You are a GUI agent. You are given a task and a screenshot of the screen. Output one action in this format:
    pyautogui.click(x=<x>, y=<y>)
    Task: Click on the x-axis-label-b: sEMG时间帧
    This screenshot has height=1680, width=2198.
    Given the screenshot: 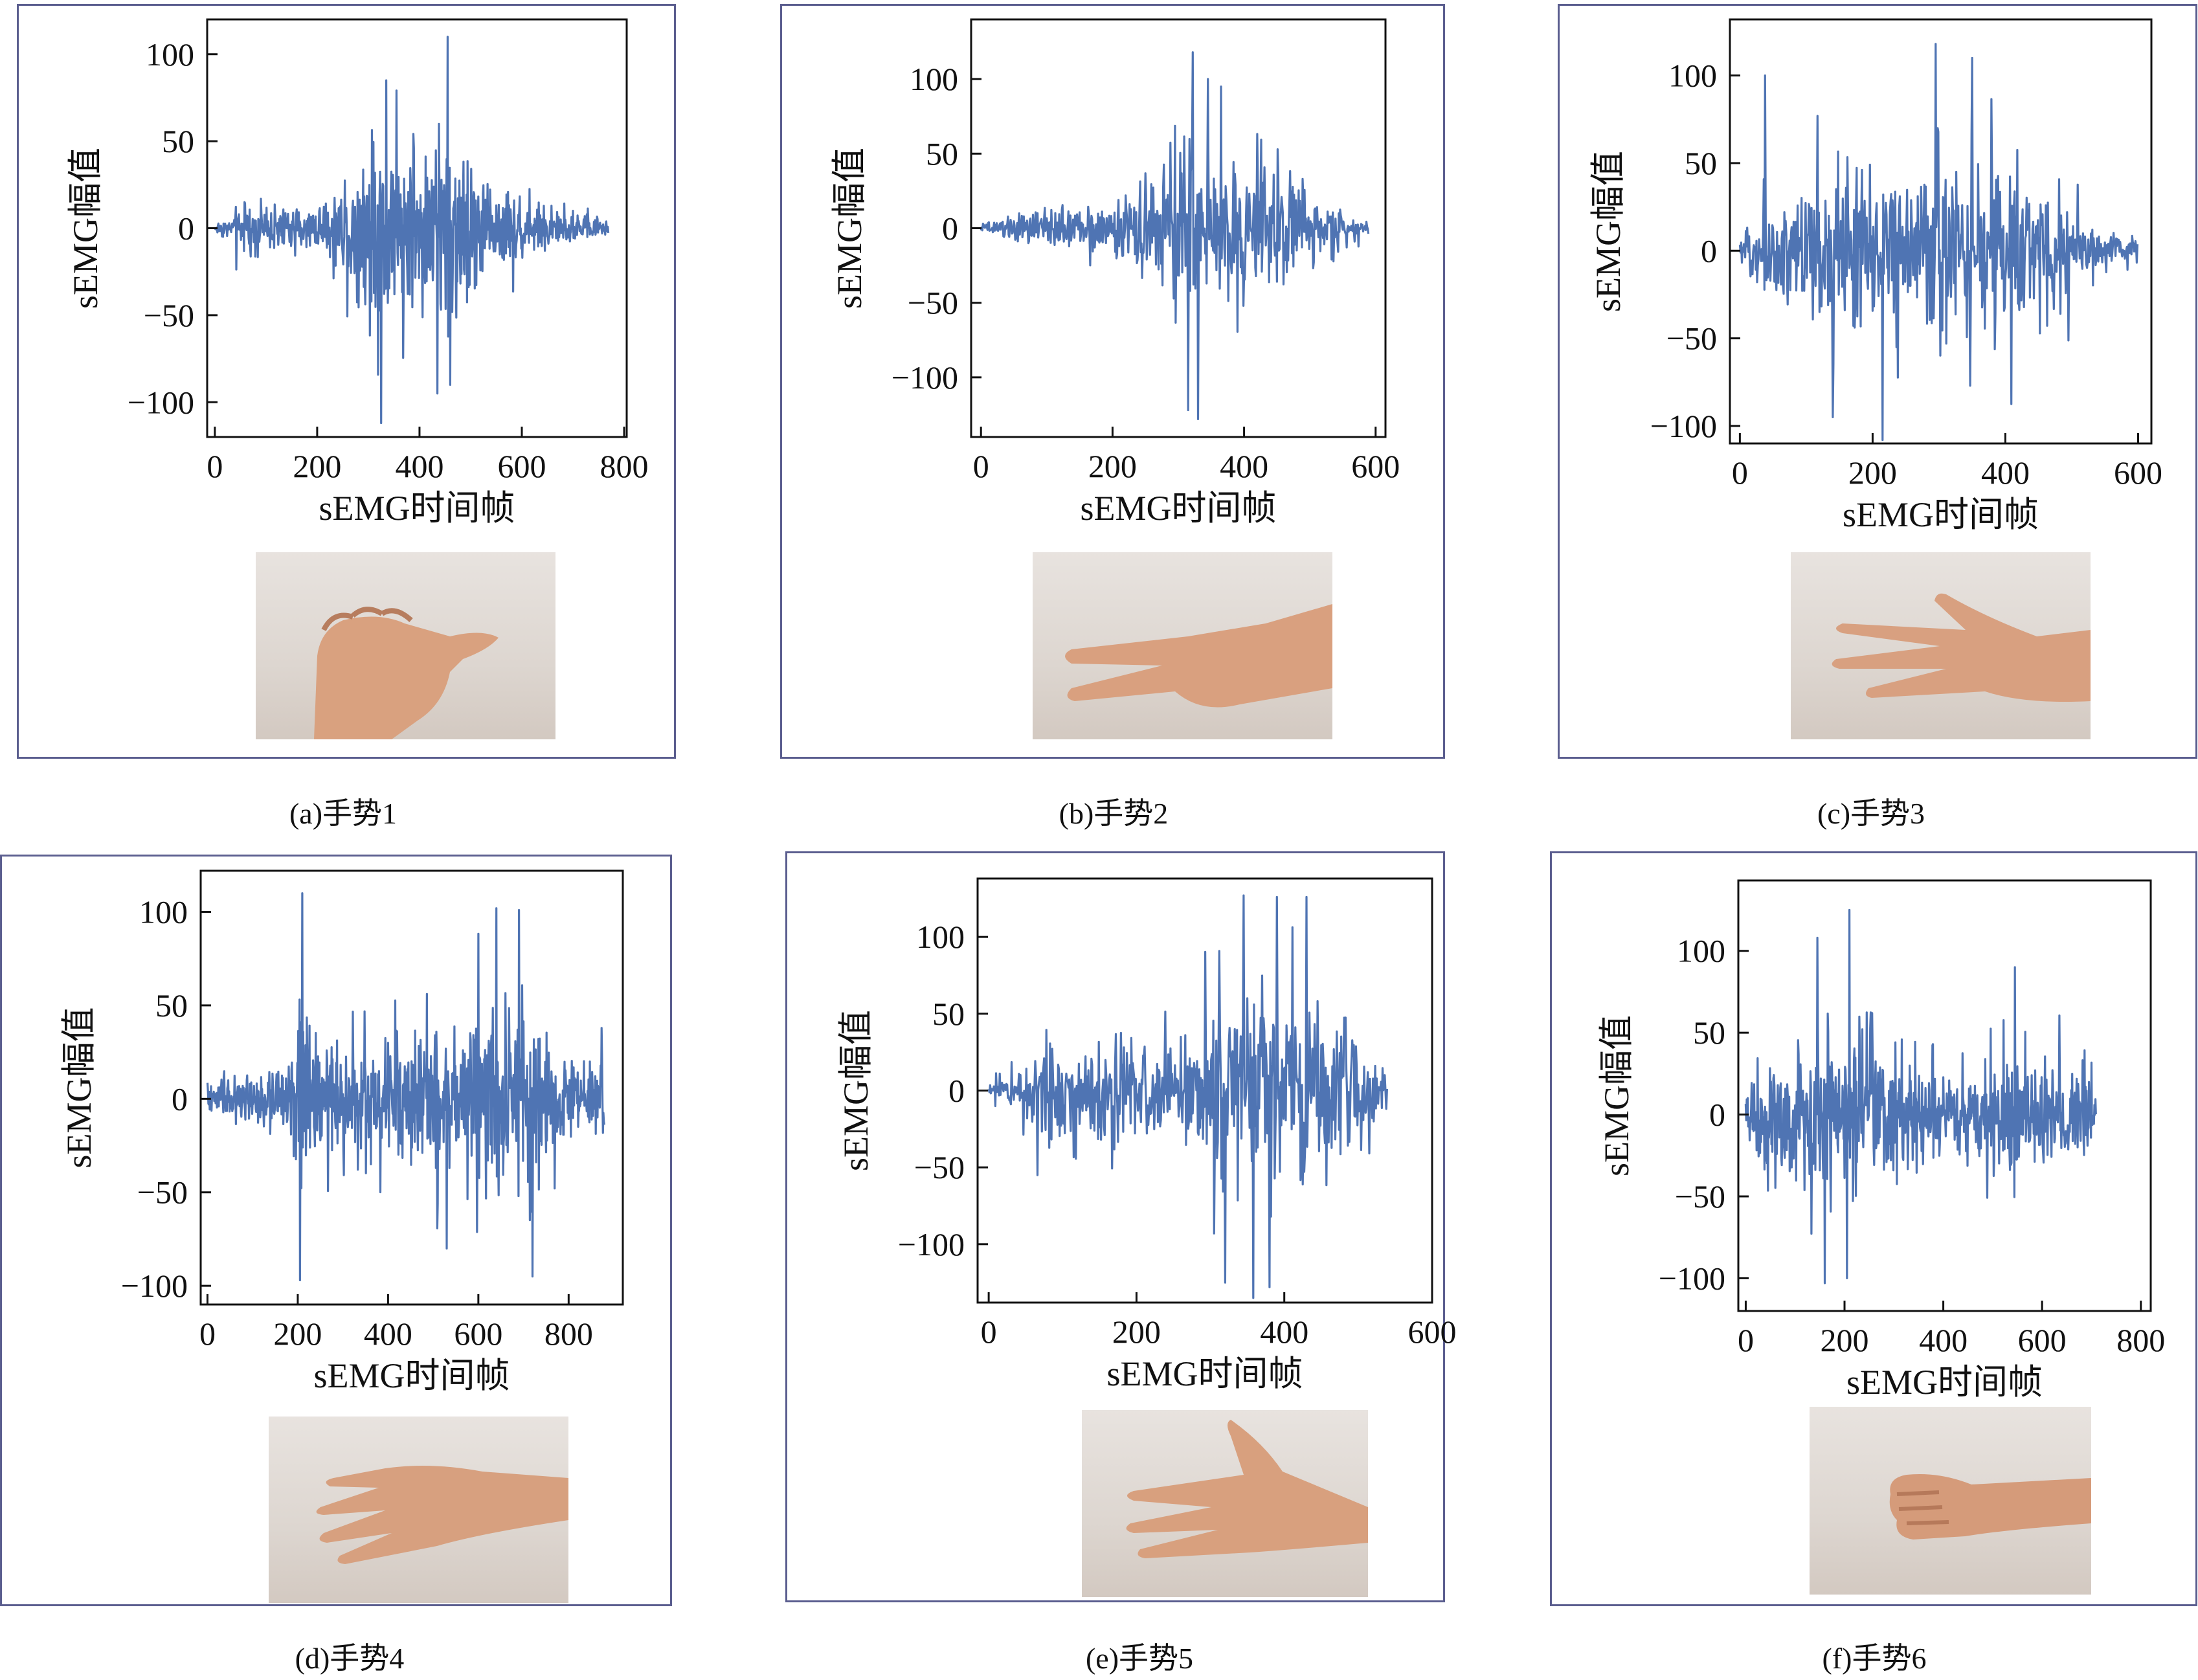 What is the action you would take?
    pyautogui.click(x=1178, y=509)
    